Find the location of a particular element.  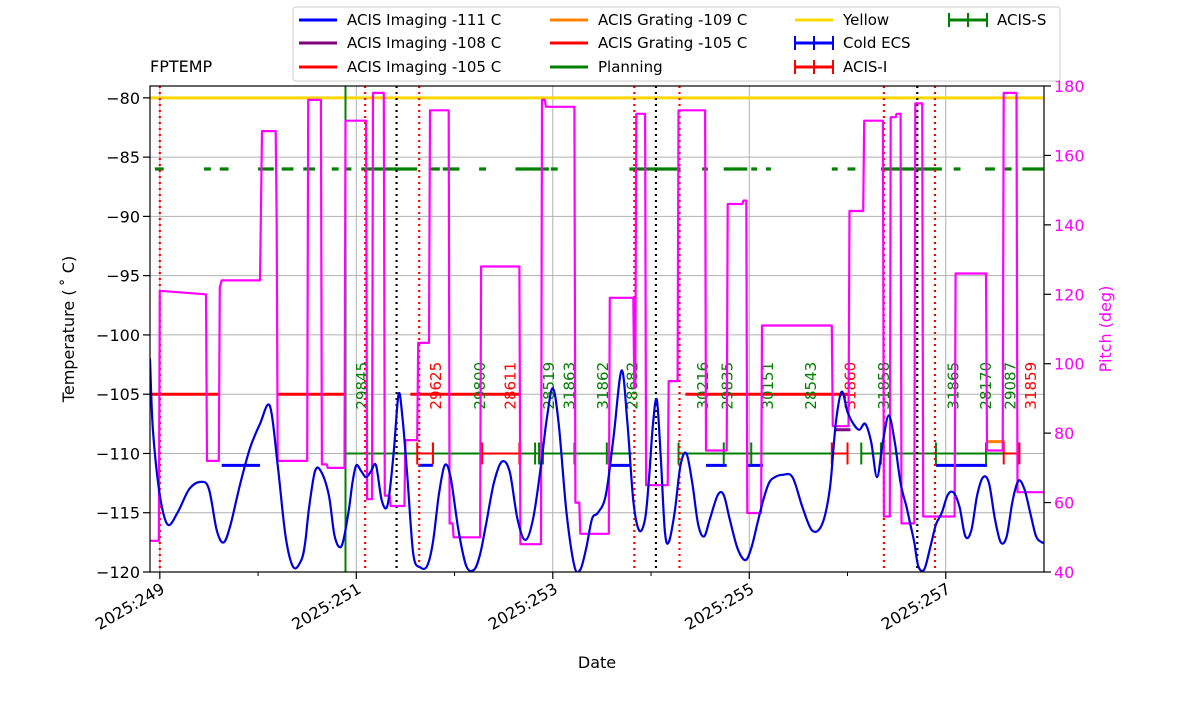

legend-entry-label: ACIS-S is located at coordinates (1021, 20).